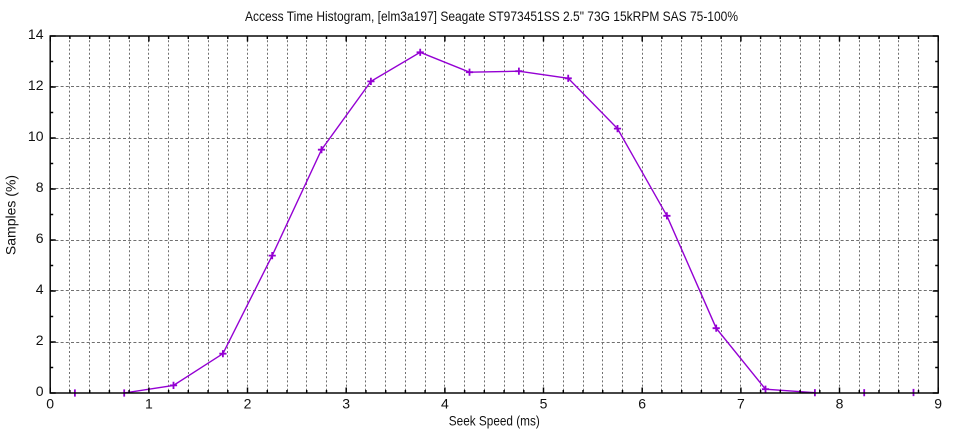  I want to click on svg-text: Samples (%), so click(11, 215).